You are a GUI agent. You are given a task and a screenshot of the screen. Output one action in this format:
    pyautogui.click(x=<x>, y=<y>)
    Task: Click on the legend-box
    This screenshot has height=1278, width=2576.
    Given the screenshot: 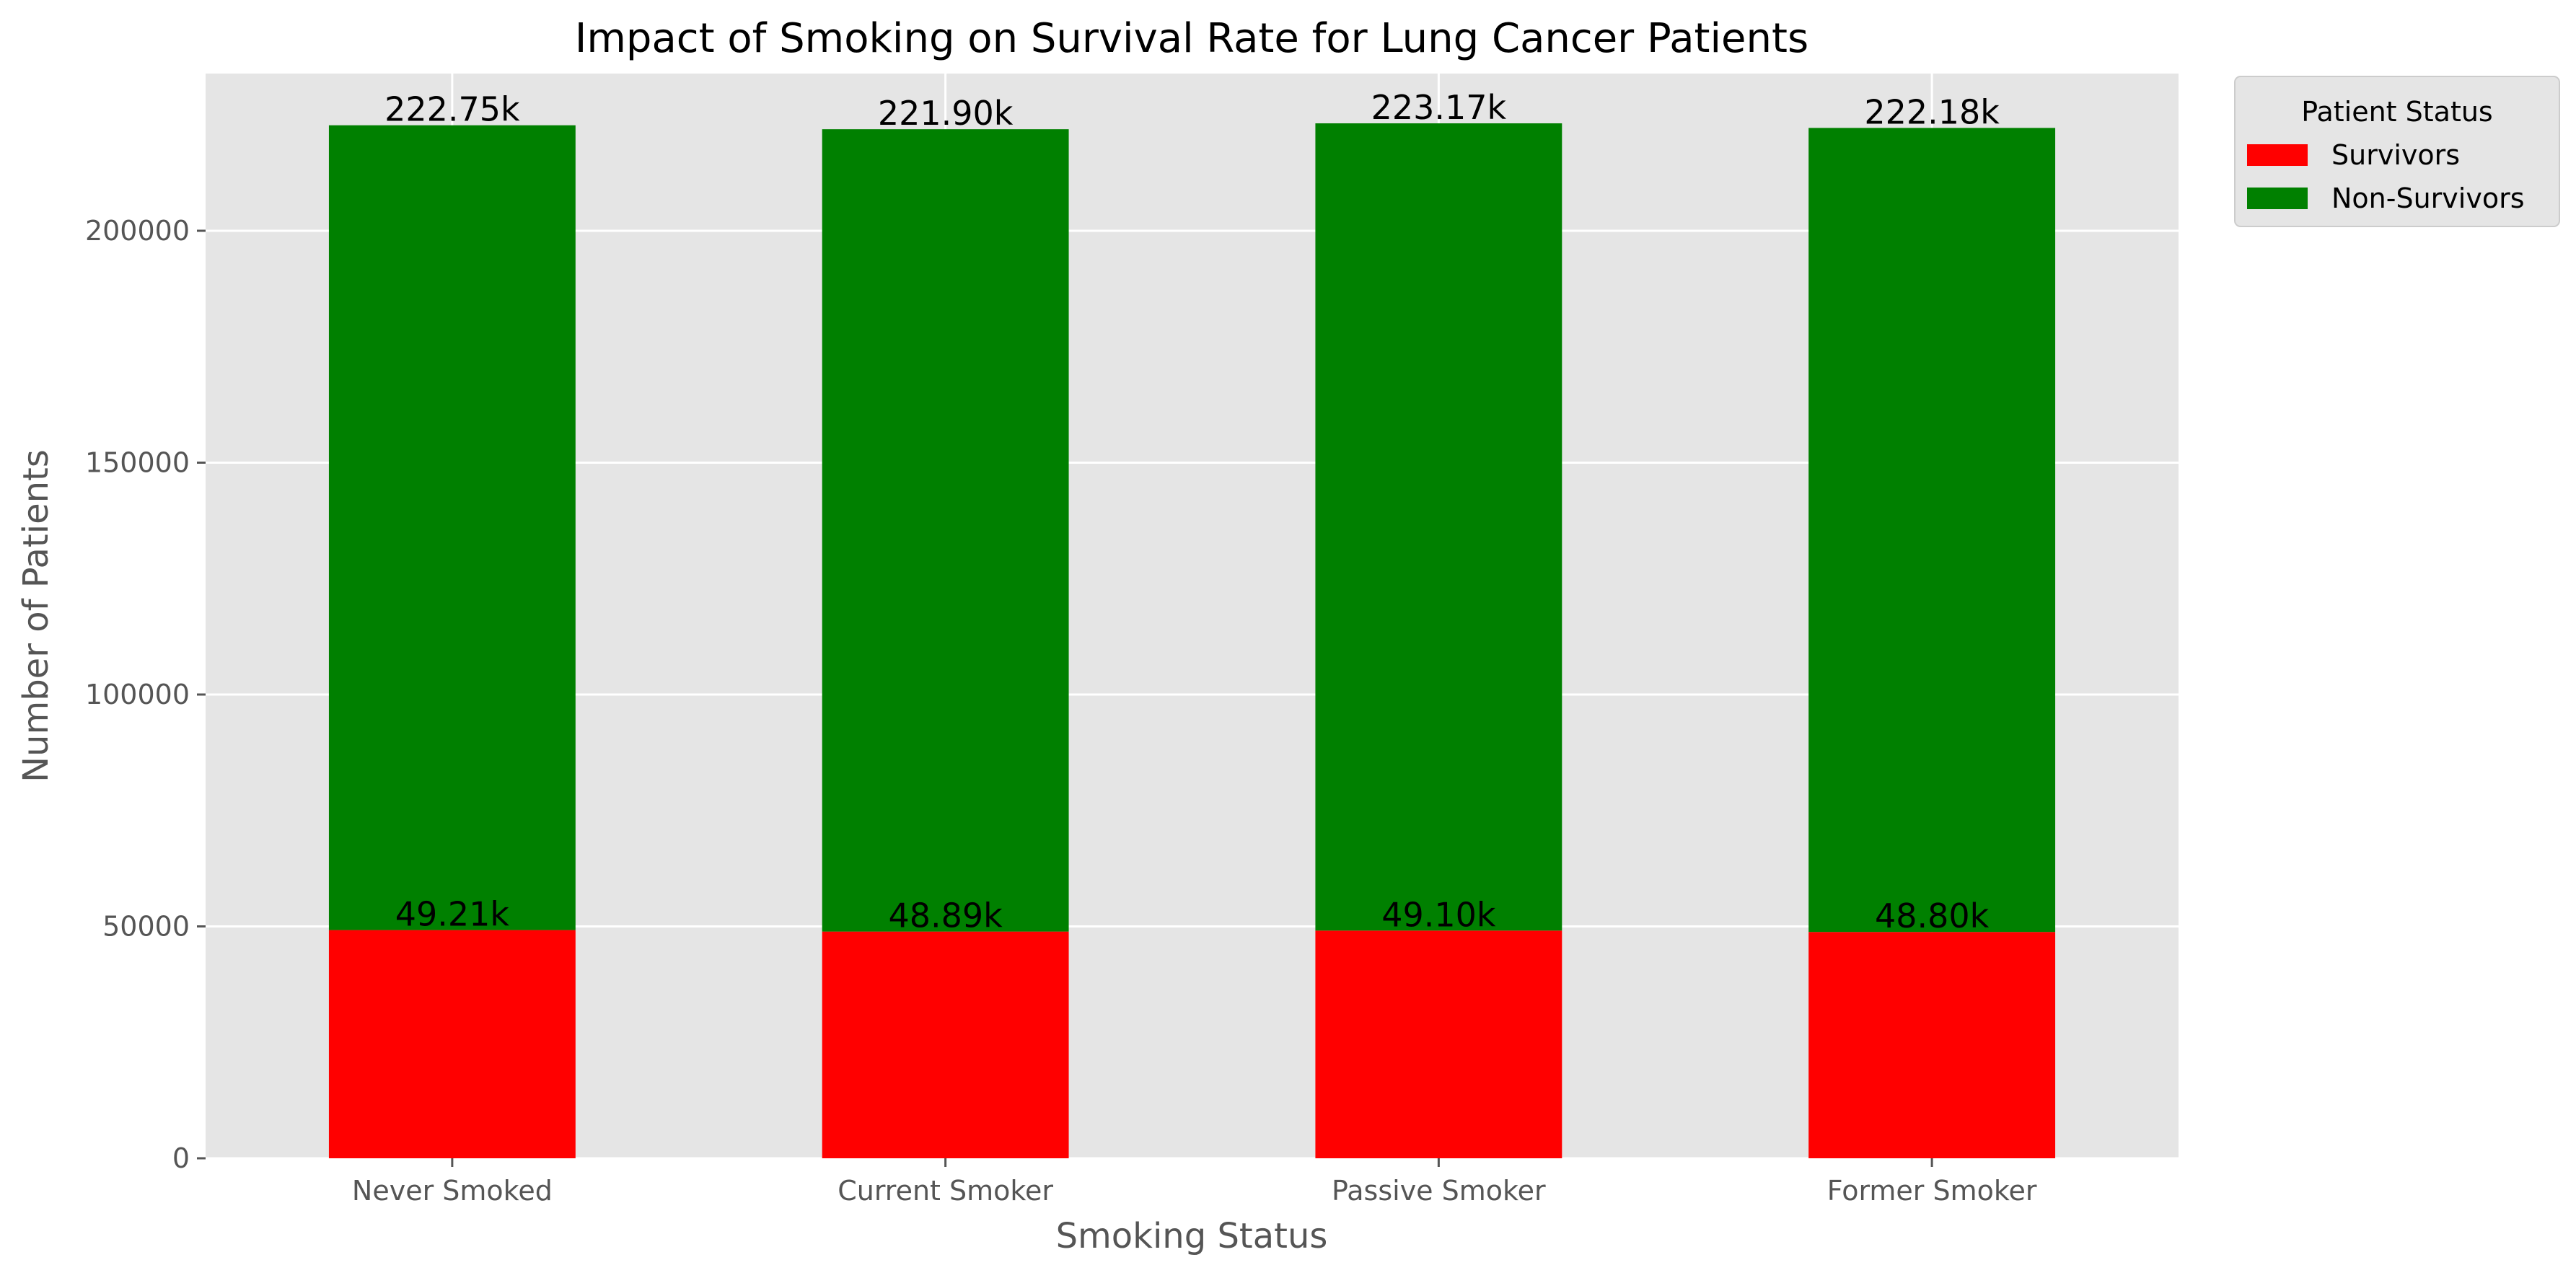 What is the action you would take?
    pyautogui.click(x=2397, y=151)
    